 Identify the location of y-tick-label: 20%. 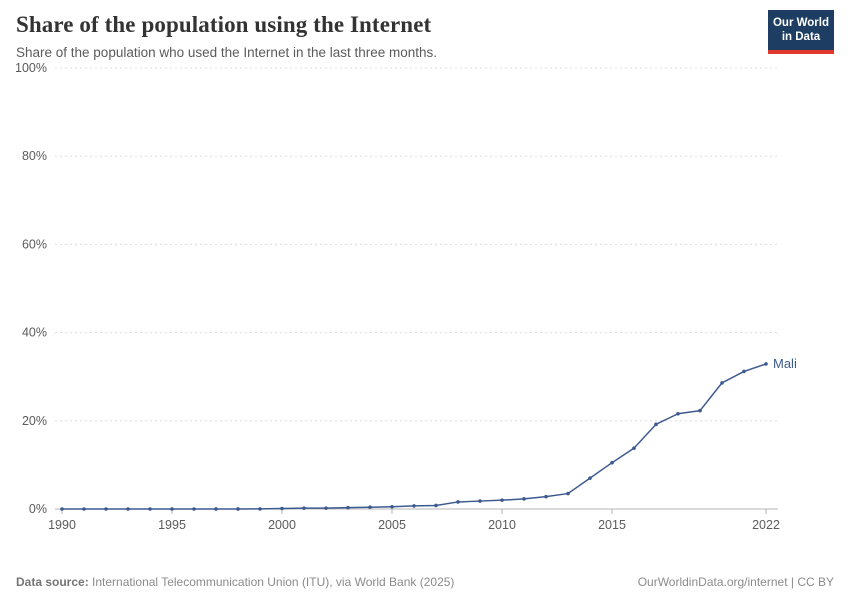
(34, 421).